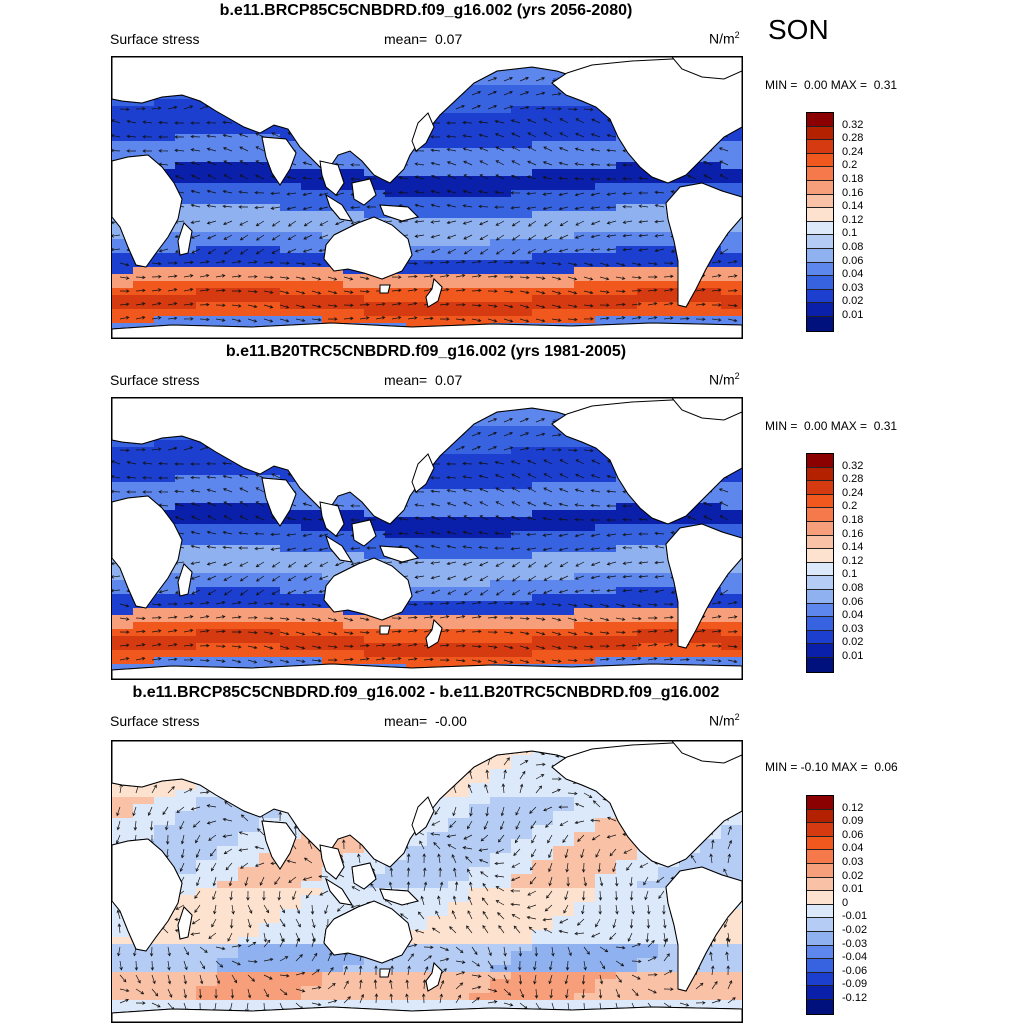 The height and width of the screenshot is (1024, 1024). What do you see at coordinates (185, 239) in the screenshot?
I see `madagascar-landmass` at bounding box center [185, 239].